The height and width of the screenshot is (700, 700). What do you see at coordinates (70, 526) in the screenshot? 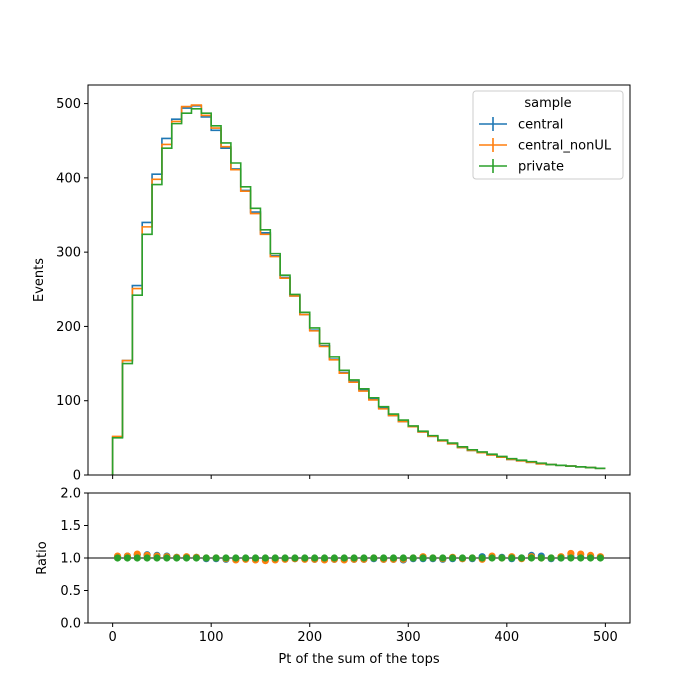
I see `ratio-y-tick-label: 1.5` at bounding box center [70, 526].